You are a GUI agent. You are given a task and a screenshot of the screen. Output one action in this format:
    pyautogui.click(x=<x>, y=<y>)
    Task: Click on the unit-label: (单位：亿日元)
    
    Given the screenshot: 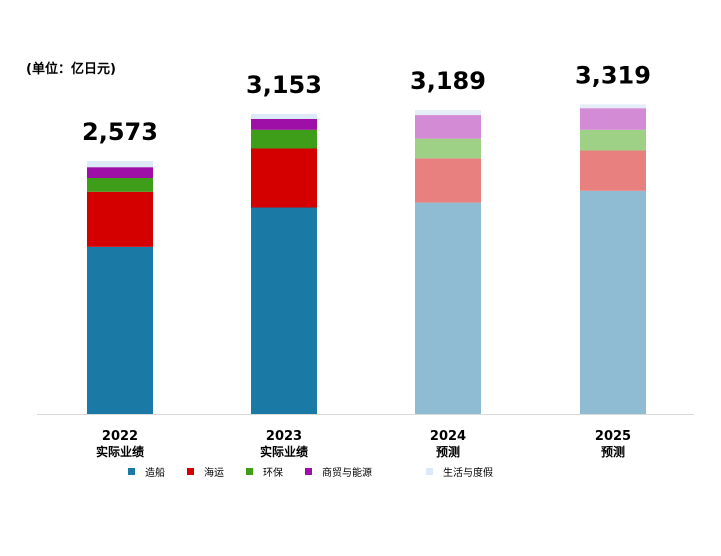 What is the action you would take?
    pyautogui.click(x=71, y=69)
    